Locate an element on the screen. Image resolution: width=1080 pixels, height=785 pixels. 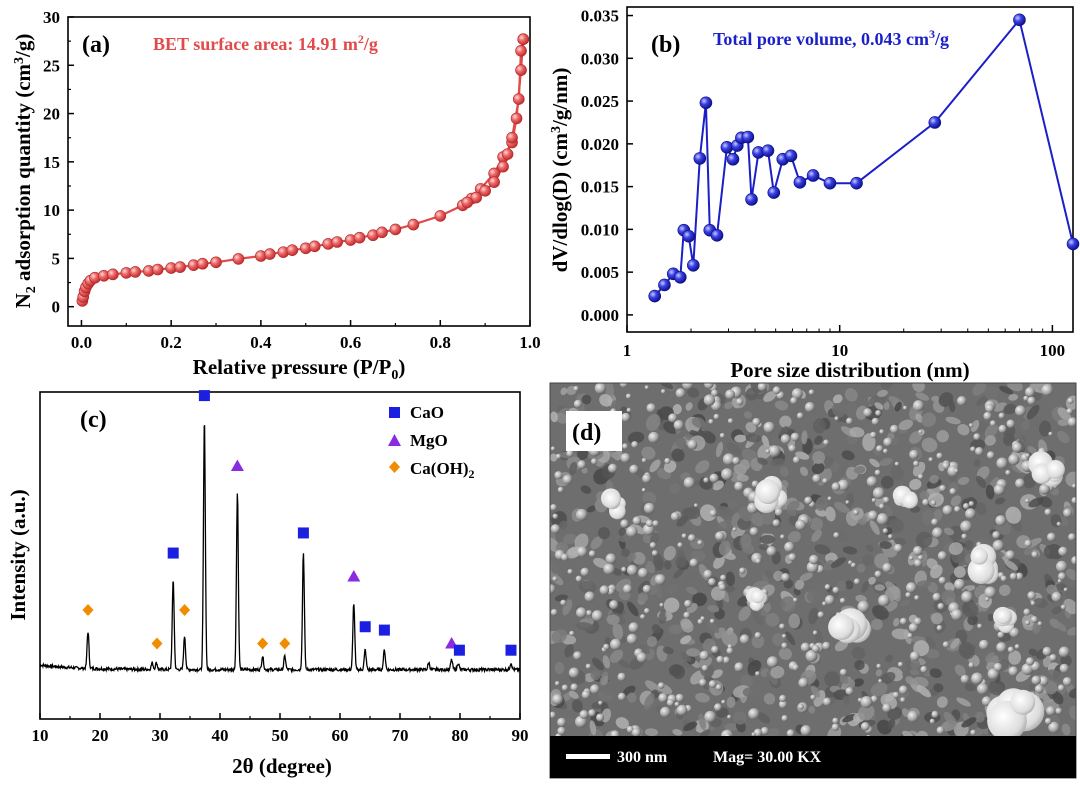
desorption-point is located at coordinates (512, 137).